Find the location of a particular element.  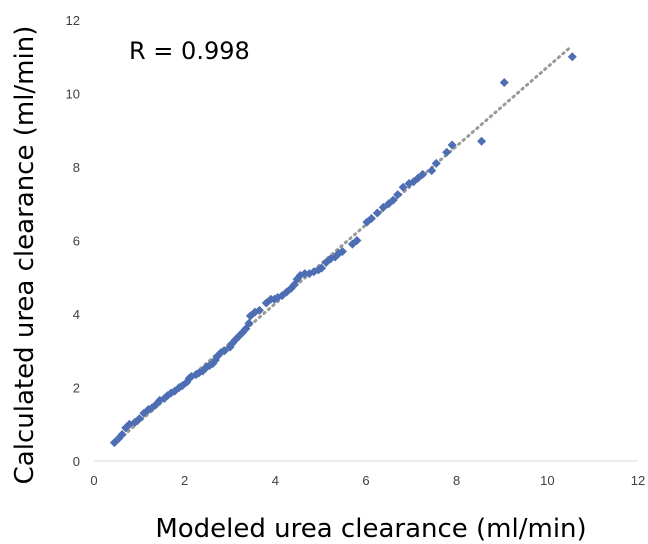

y-tick-label: 10 is located at coordinates (73, 94).